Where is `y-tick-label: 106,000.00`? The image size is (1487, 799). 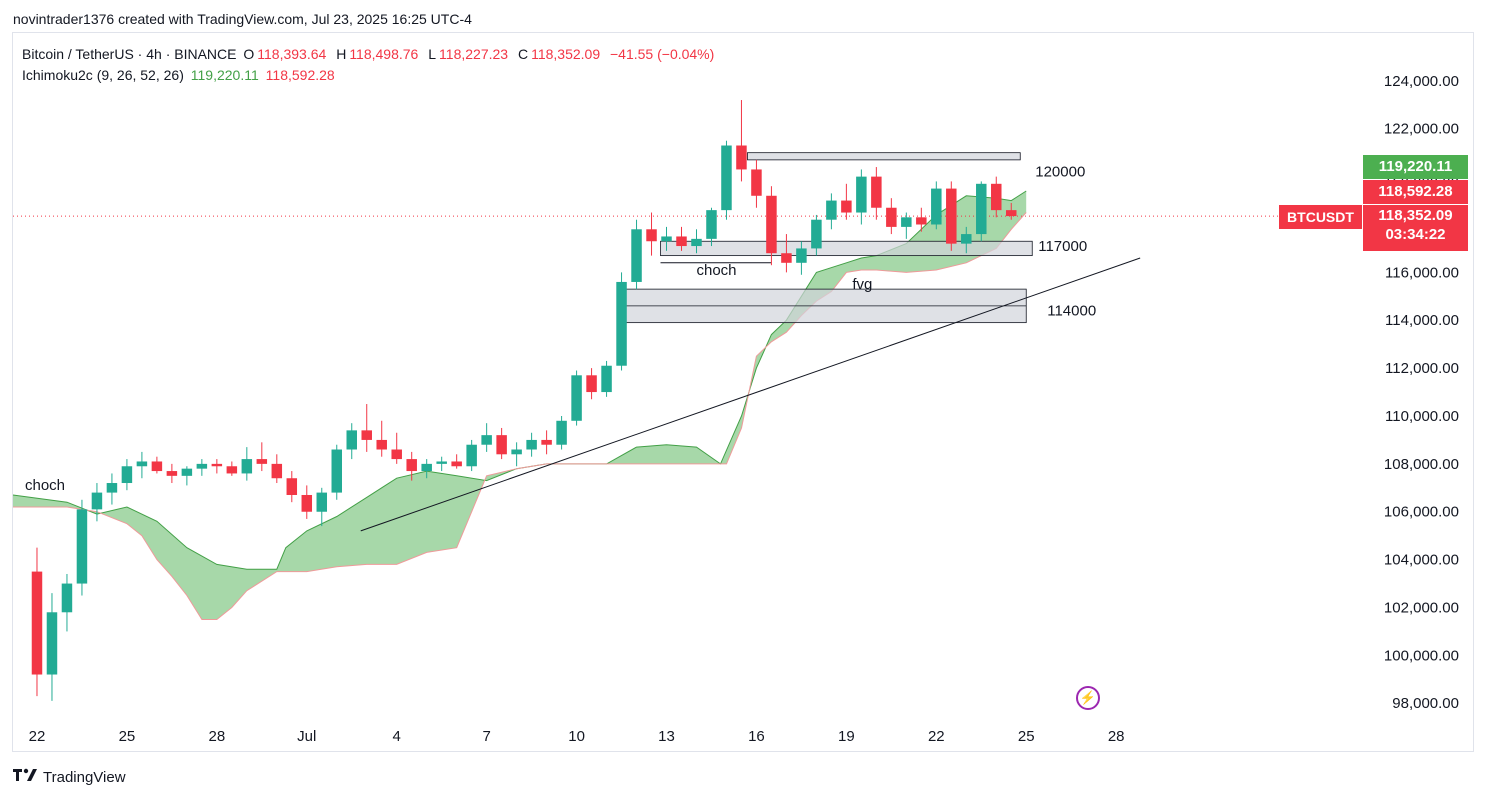
y-tick-label: 106,000.00 is located at coordinates (1421, 512).